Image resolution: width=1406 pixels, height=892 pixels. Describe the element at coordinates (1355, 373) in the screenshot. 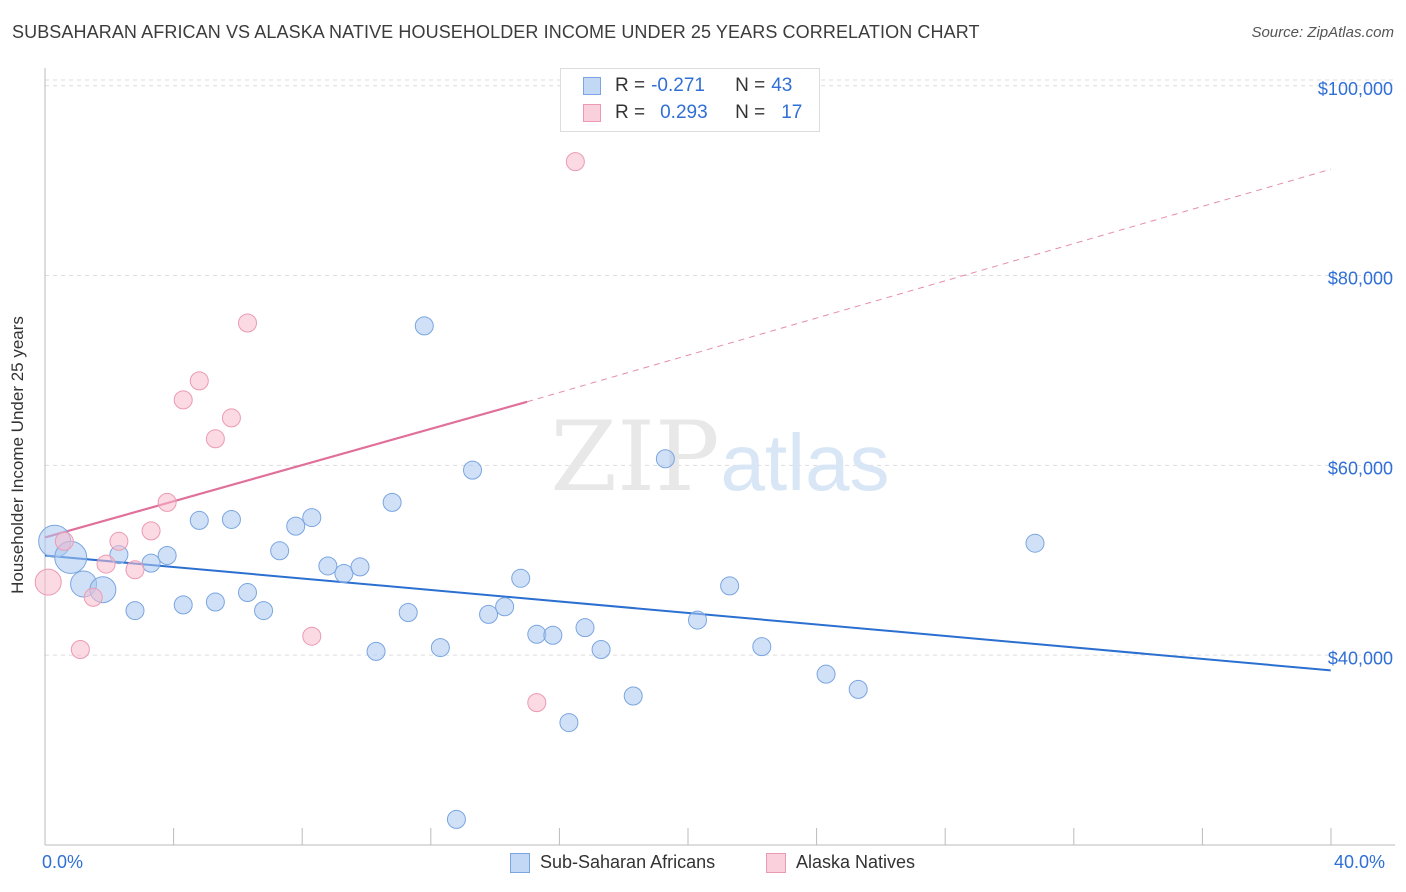

I see `y-tick-labels: $40,000 $60,000 $80,000 $100,000` at that location.